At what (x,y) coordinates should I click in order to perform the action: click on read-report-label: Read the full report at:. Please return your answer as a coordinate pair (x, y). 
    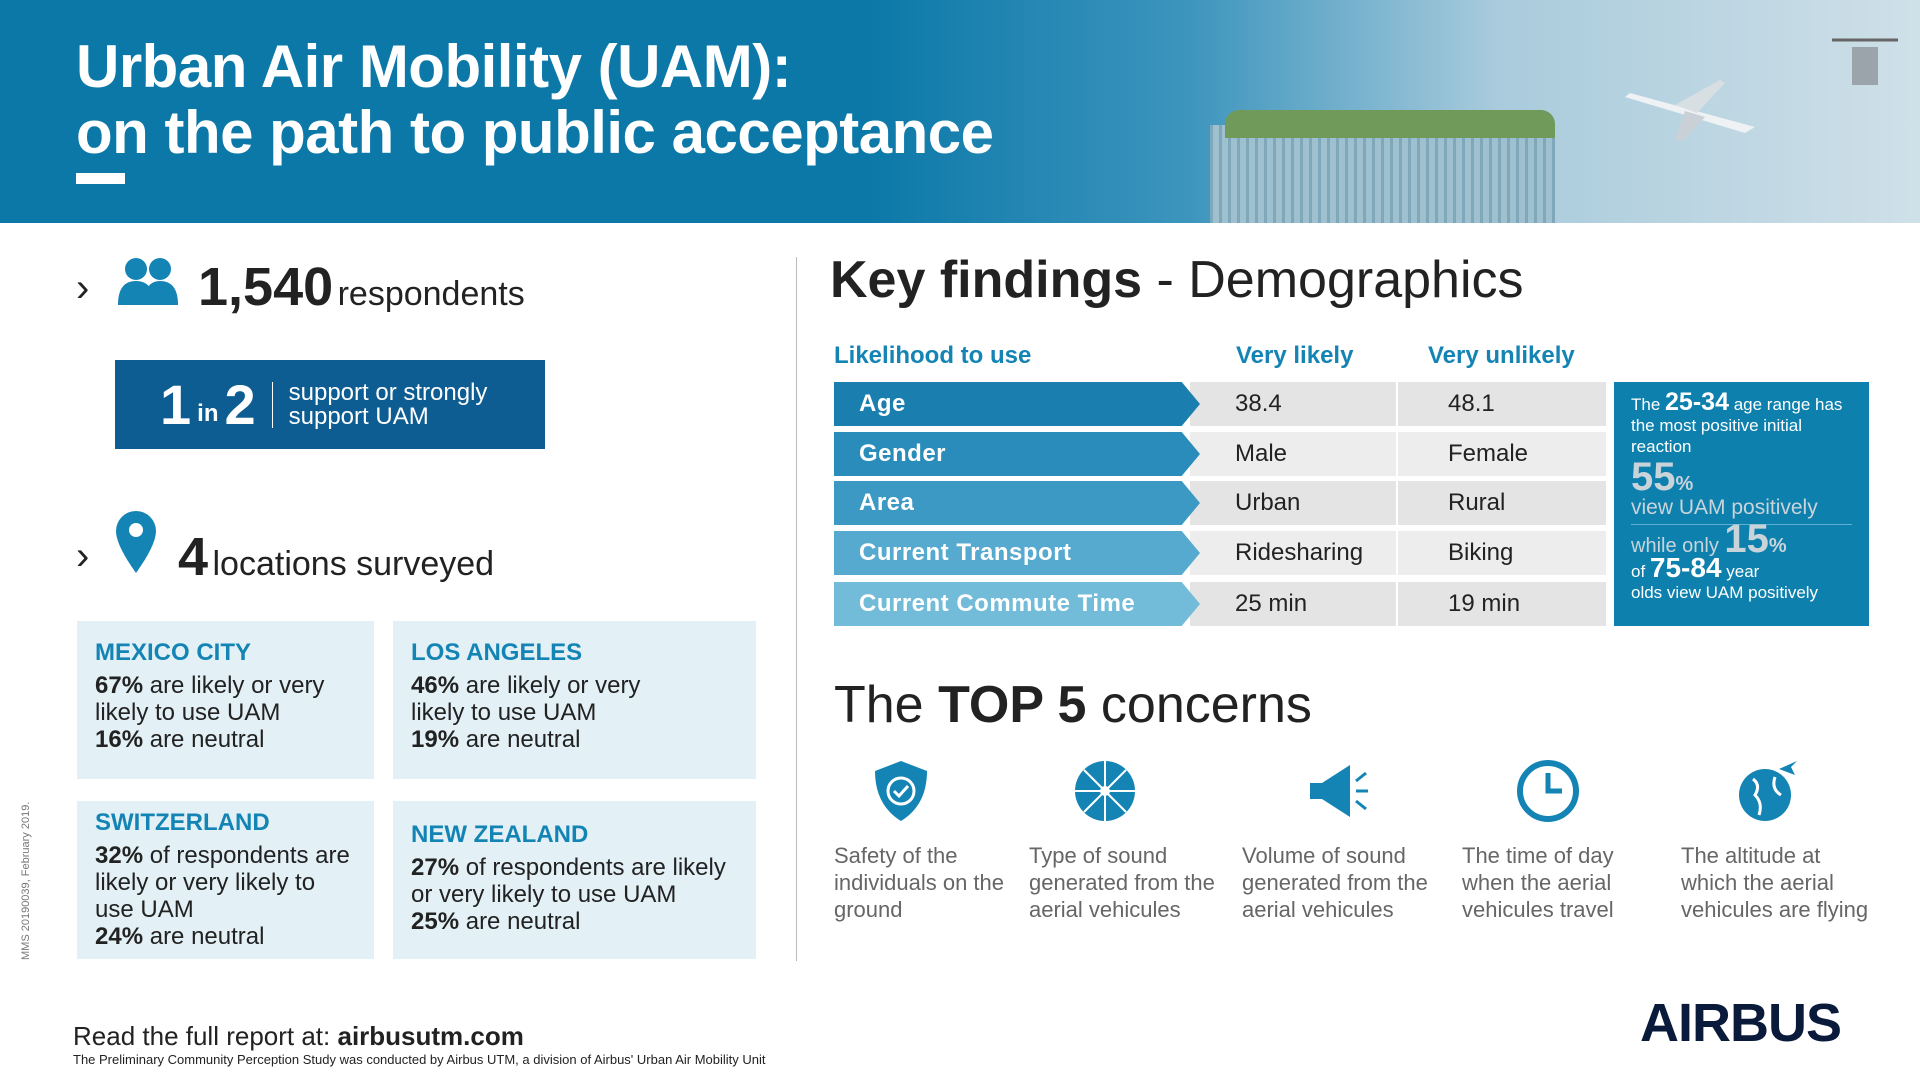
    Looking at the image, I should click on (205, 1036).